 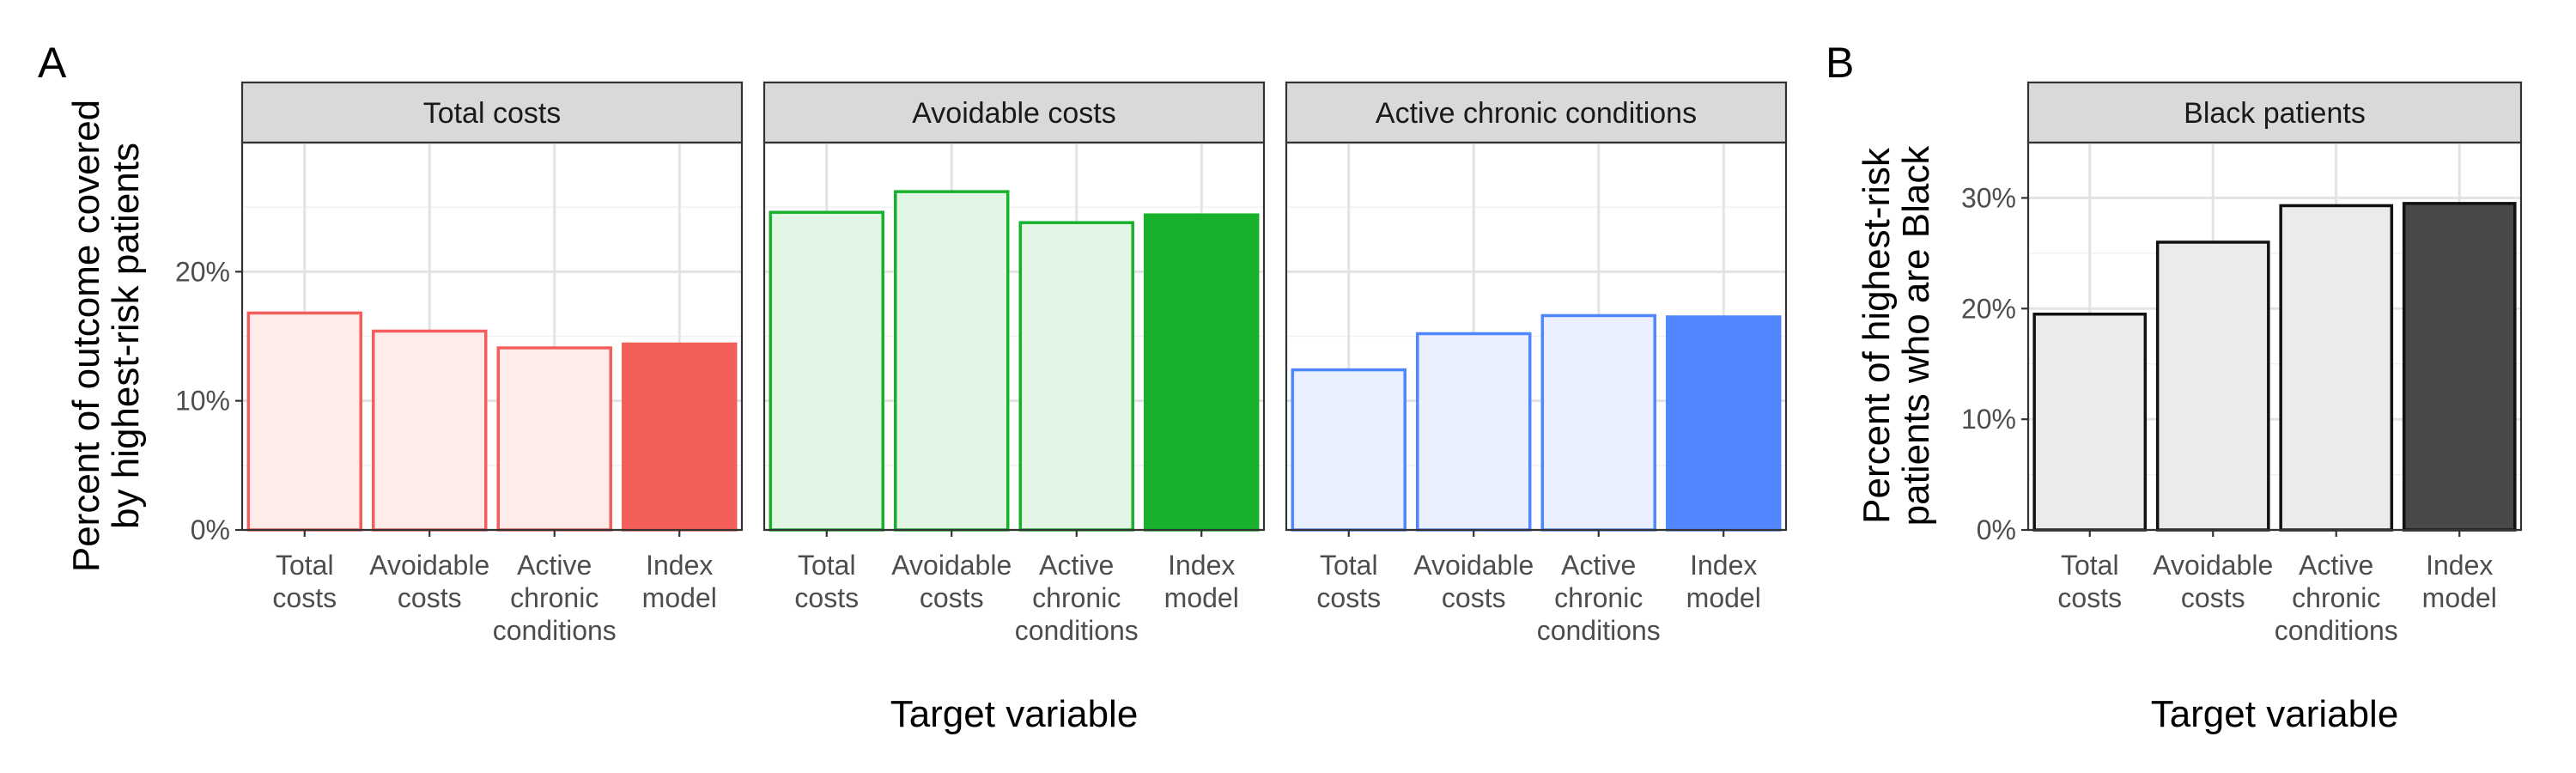 I want to click on facet-strip-label: Black patients, so click(x=2275, y=113).